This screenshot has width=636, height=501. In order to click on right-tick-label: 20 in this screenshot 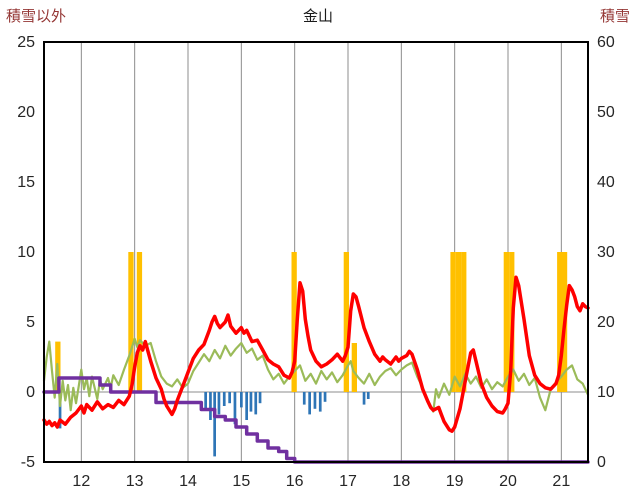, I will do `click(606, 322)`.